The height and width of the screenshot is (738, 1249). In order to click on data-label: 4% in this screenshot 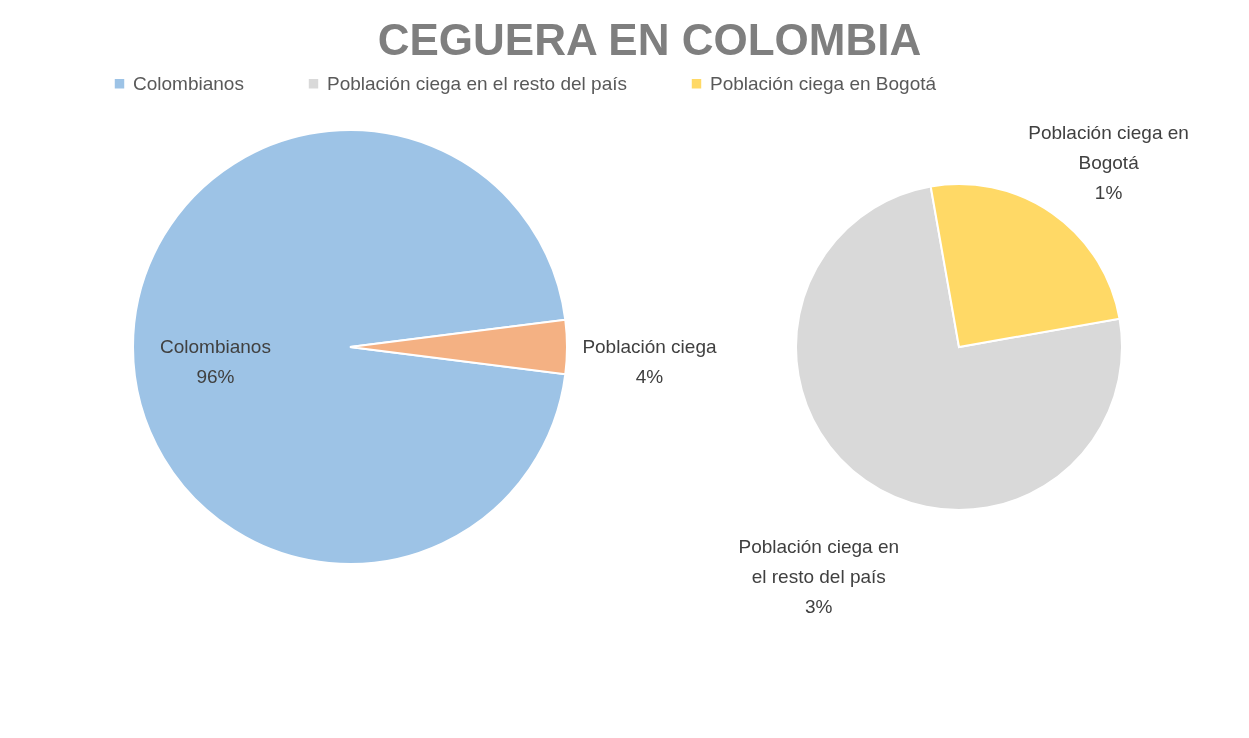, I will do `click(649, 376)`.